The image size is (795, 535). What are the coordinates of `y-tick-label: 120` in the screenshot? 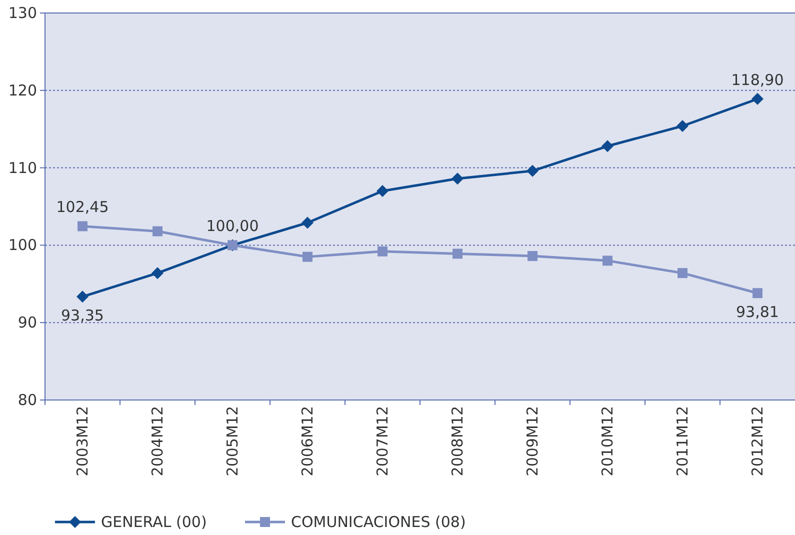 It's located at (22, 90).